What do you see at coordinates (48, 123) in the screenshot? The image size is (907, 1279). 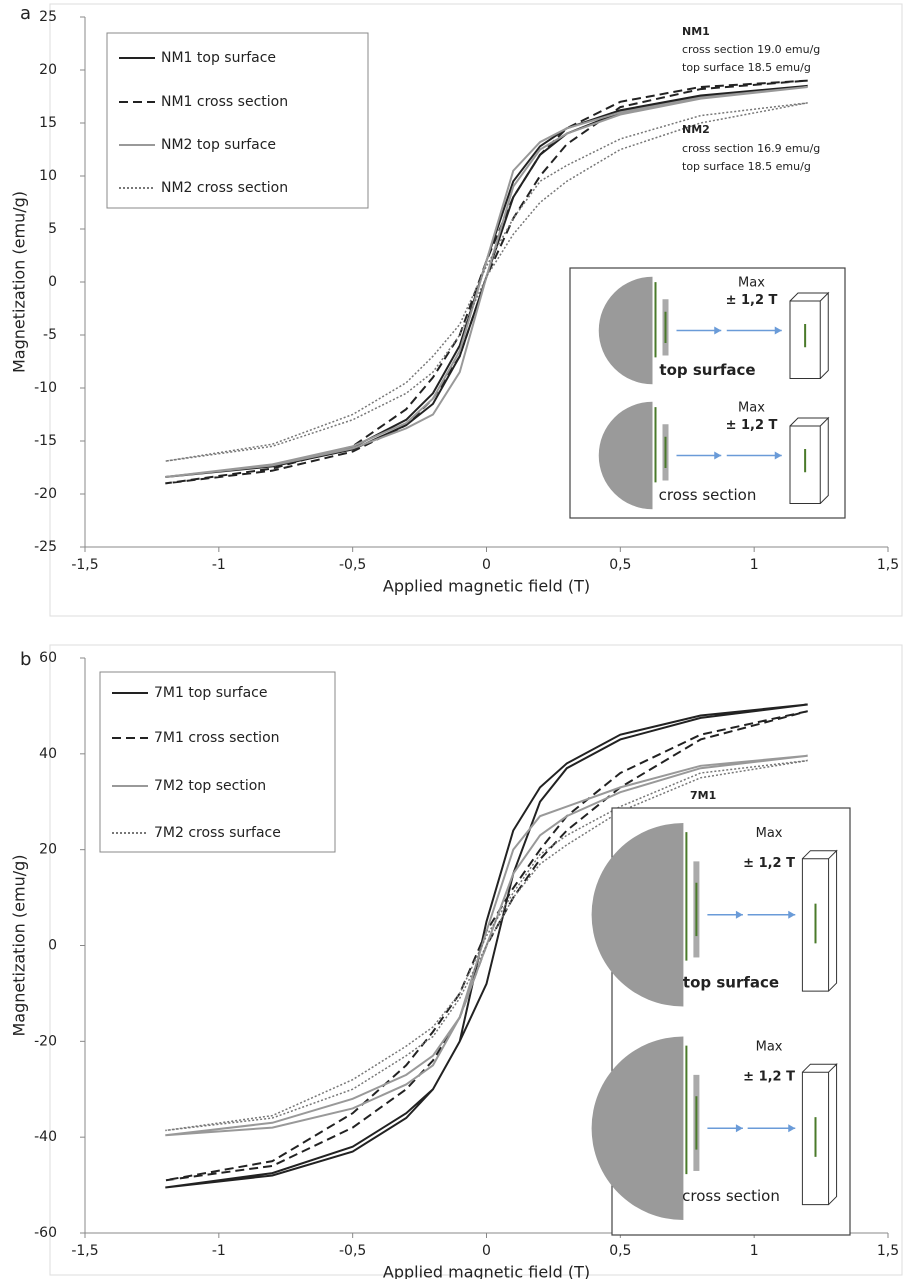 I see `y-tick-label: 15` at bounding box center [48, 123].